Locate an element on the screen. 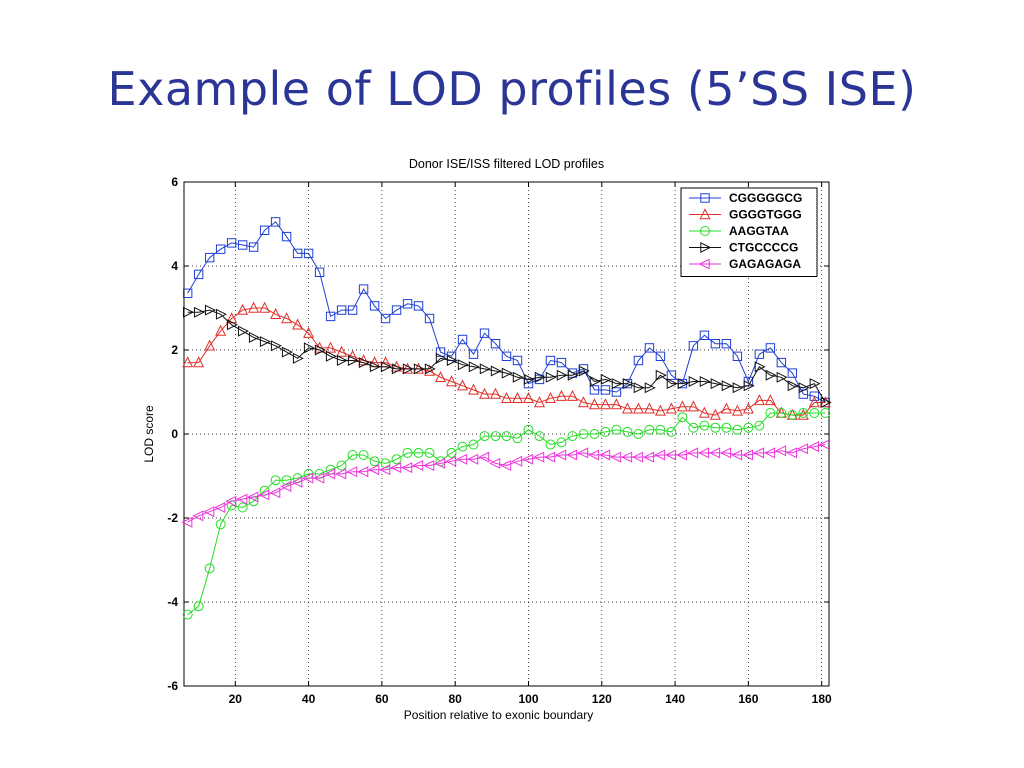 The height and width of the screenshot is (768, 1024). legend-marker-gagagaga is located at coordinates (704, 264).